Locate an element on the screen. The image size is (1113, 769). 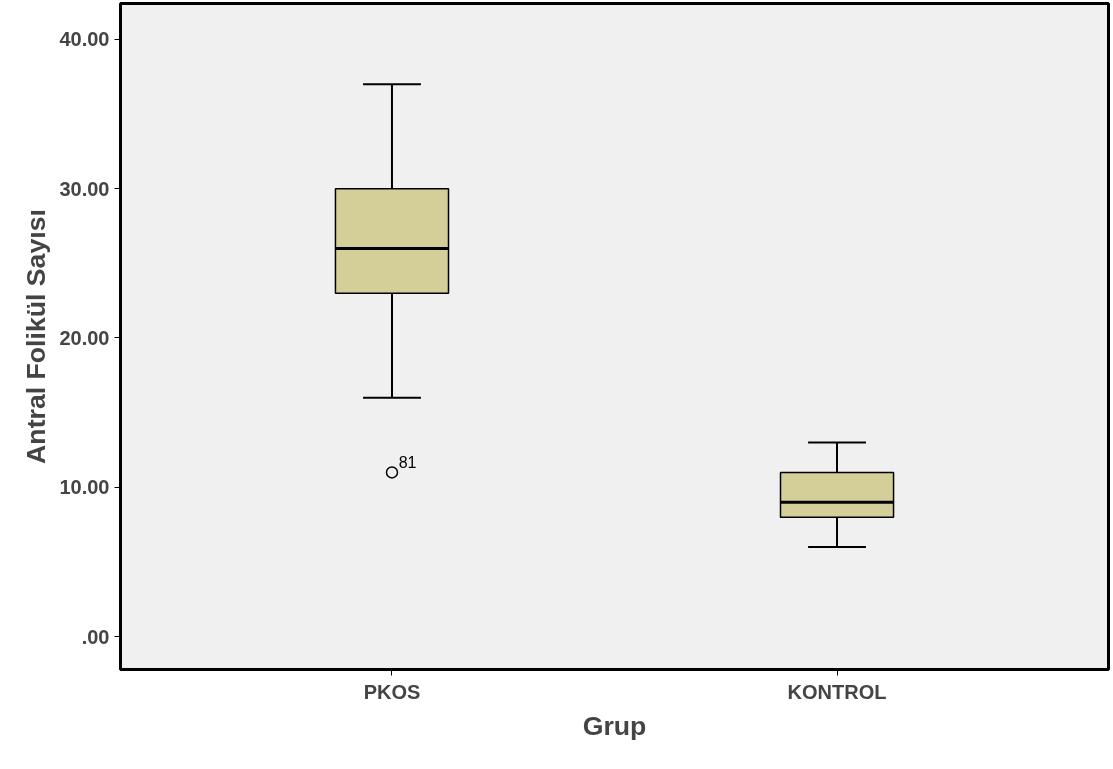
y-tick-label: .00 is located at coordinates (95, 636).